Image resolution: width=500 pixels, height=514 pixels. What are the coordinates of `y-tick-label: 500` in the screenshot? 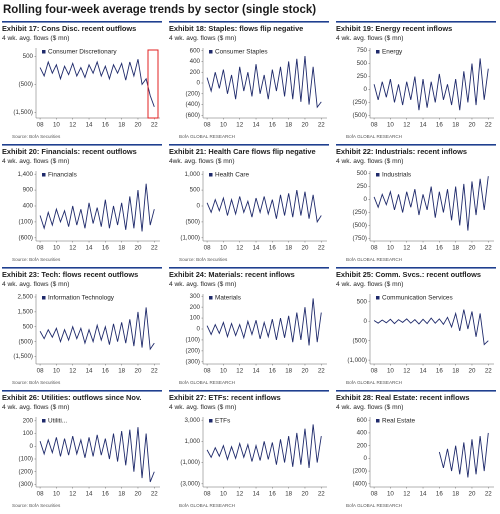 It's located at (195, 190).